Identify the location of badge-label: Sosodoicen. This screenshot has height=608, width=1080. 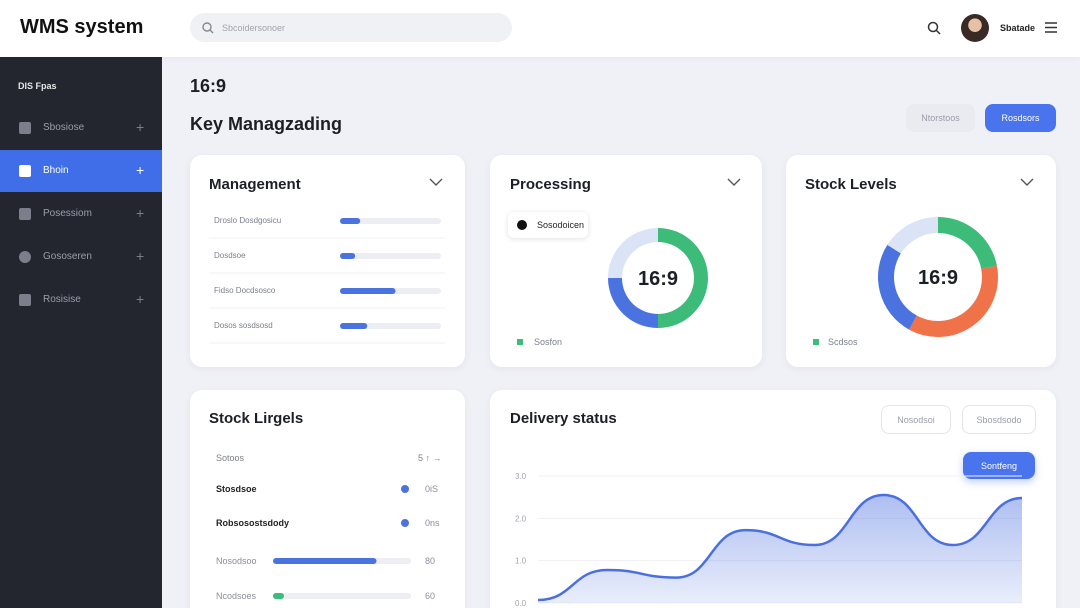
(561, 225).